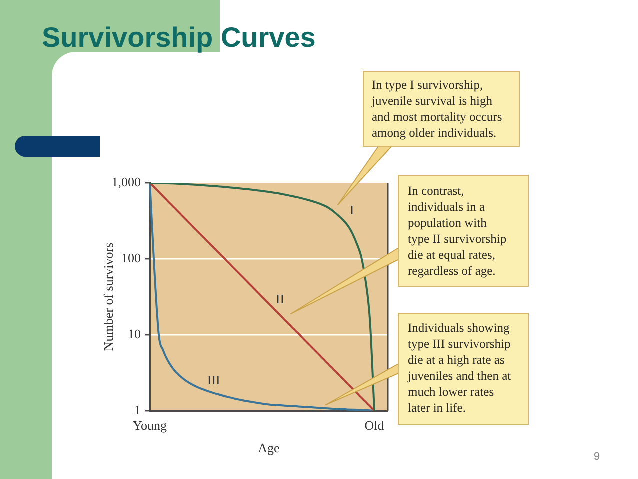  What do you see at coordinates (269, 448) in the screenshot?
I see `x-axis-title: Age` at bounding box center [269, 448].